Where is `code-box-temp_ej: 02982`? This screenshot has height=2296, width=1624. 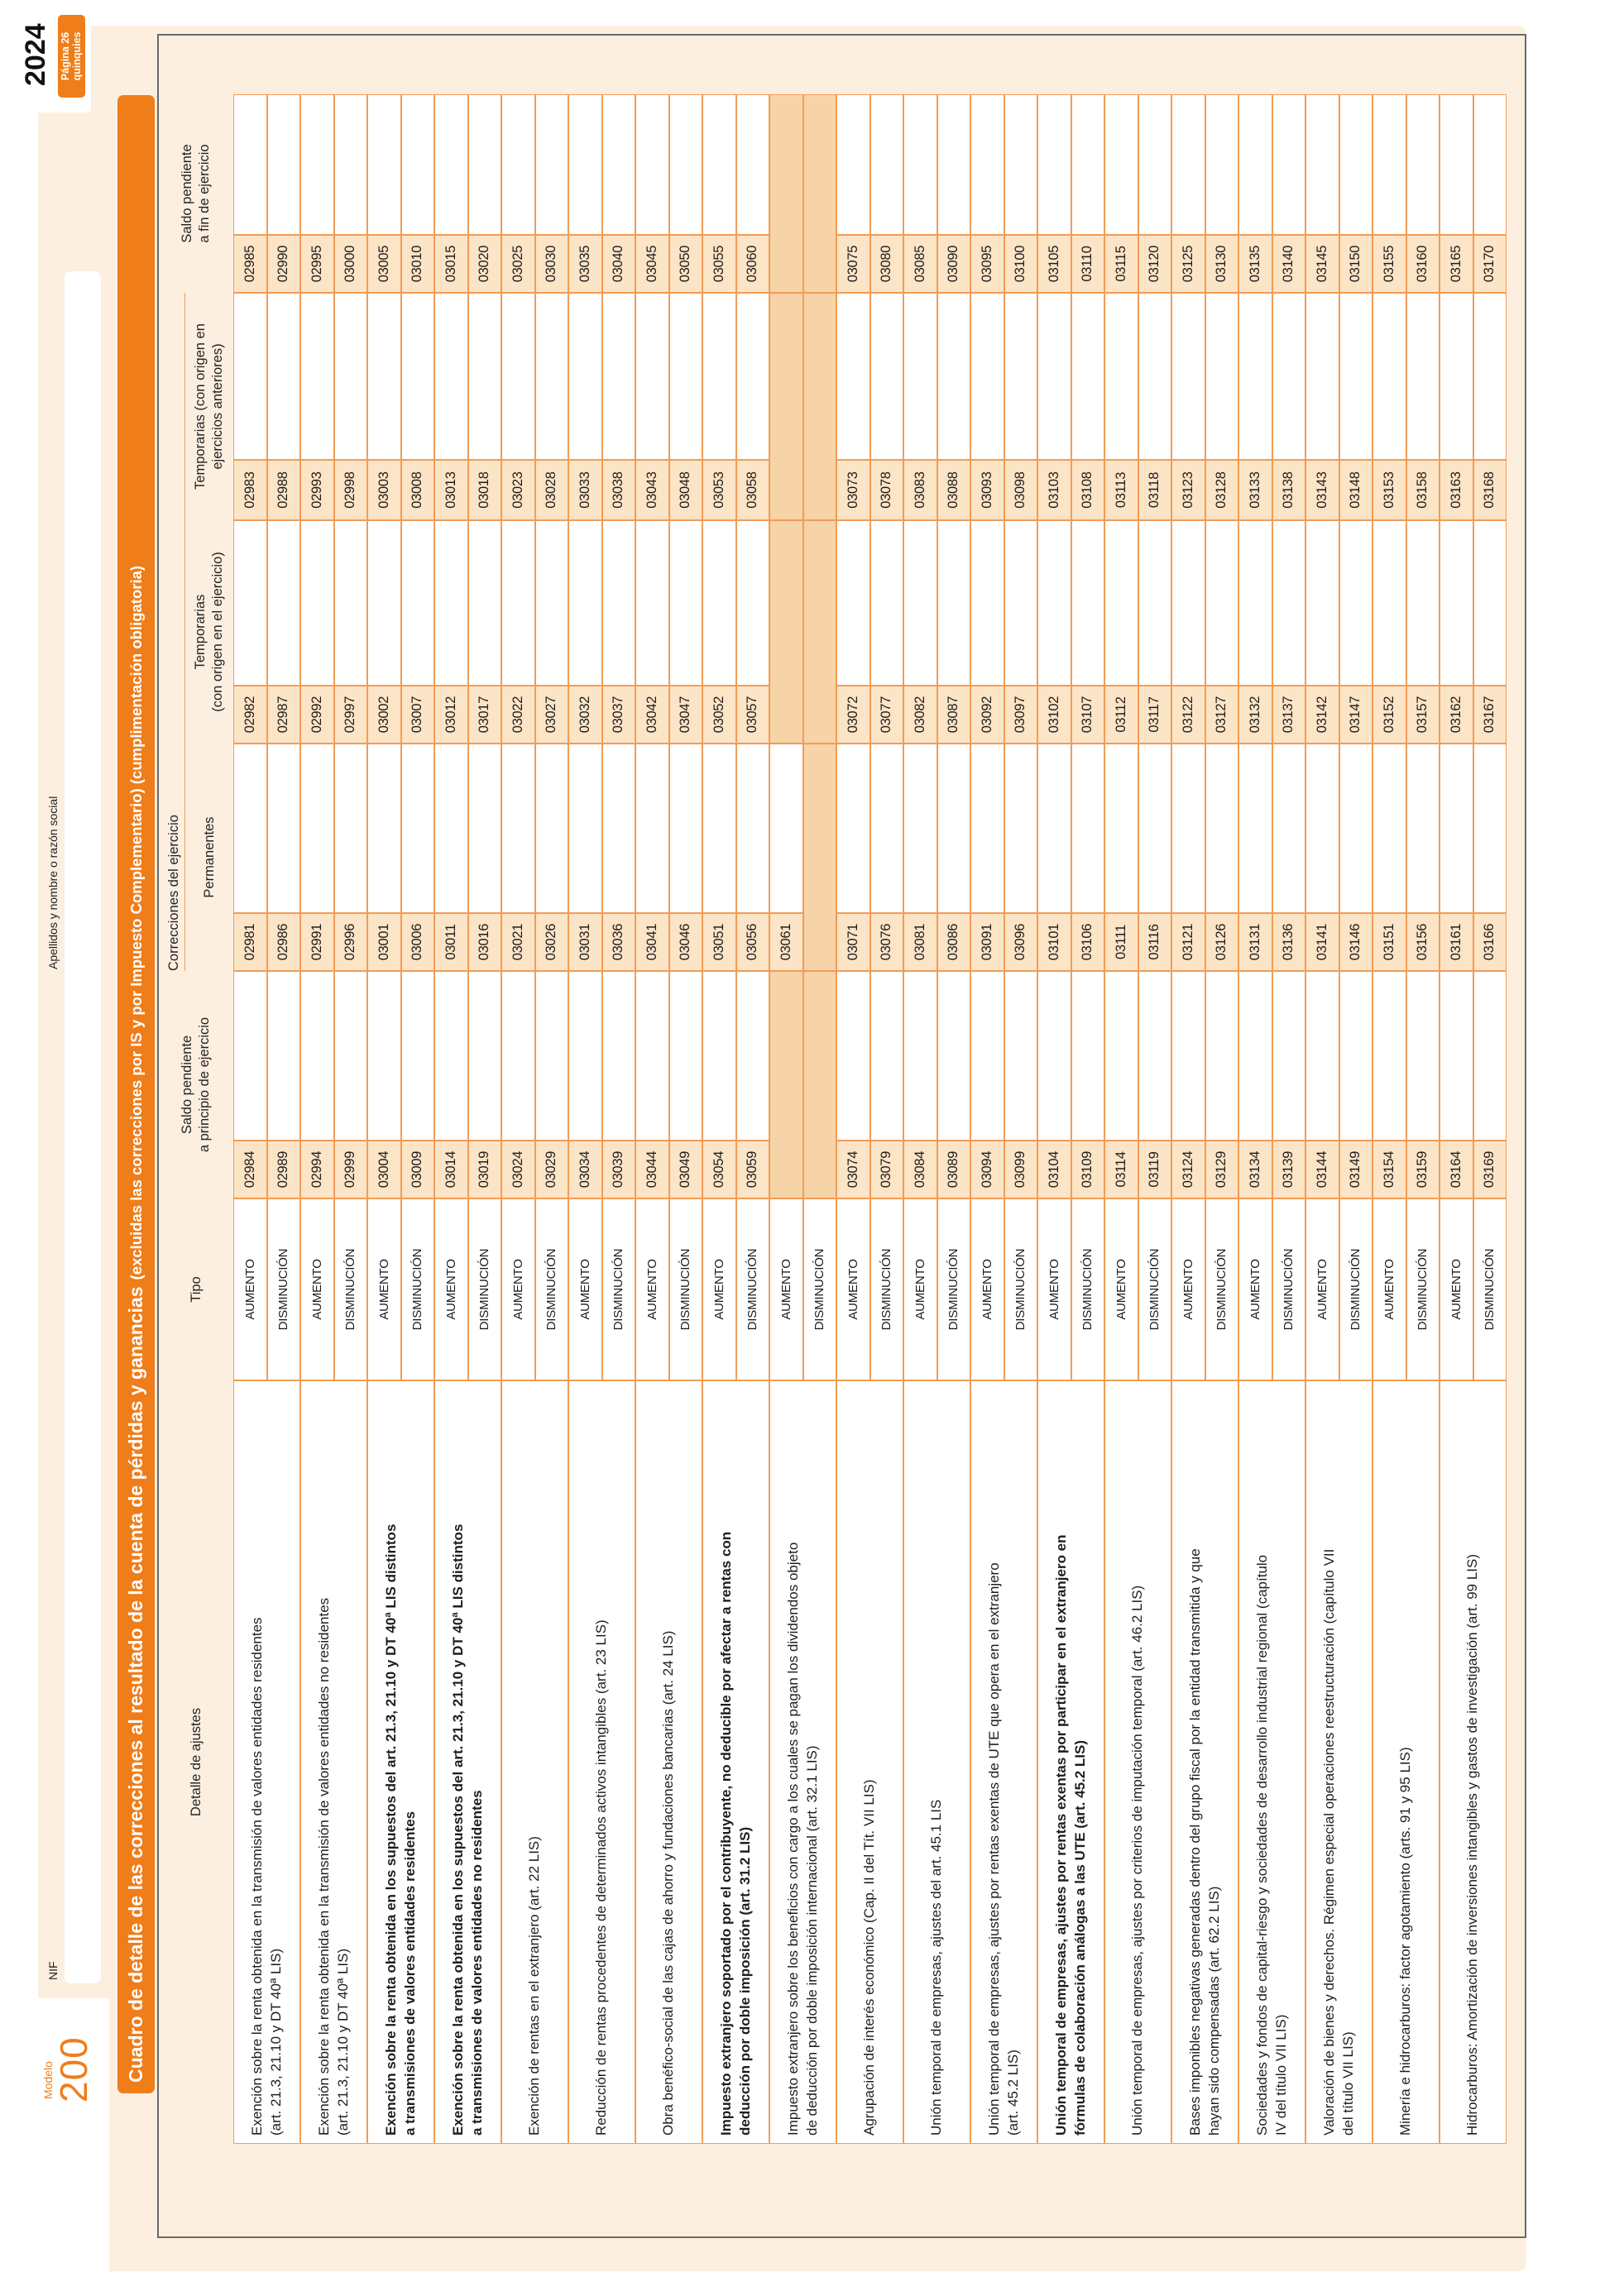
code-box-temp_ej: 02982 is located at coordinates (250, 715).